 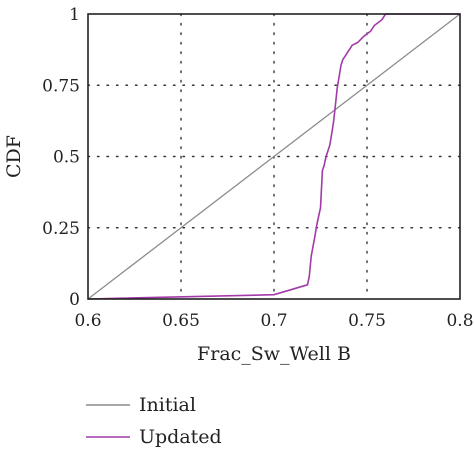 What do you see at coordinates (167, 405) in the screenshot?
I see `legend-label-initial: Initial` at bounding box center [167, 405].